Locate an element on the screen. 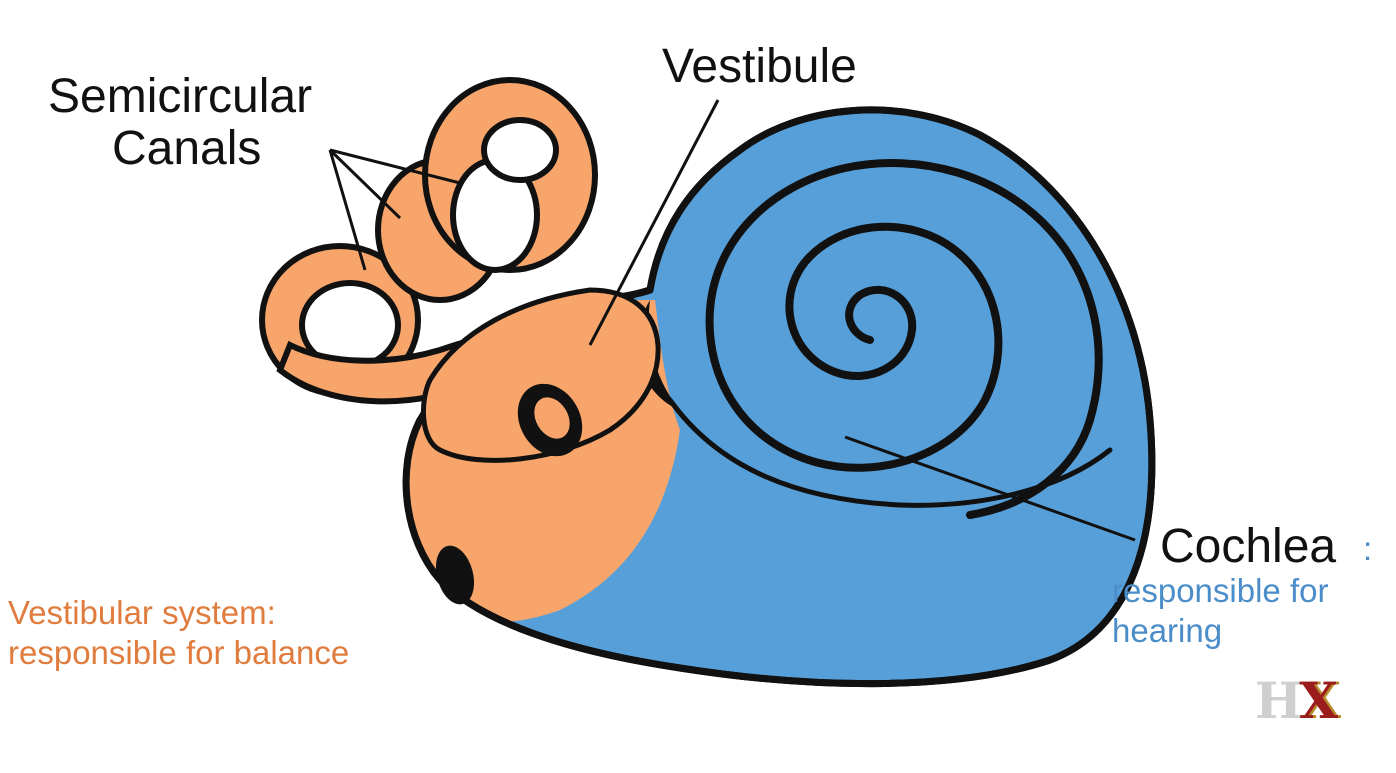  hx-logo: HX is located at coordinates (1296, 701).